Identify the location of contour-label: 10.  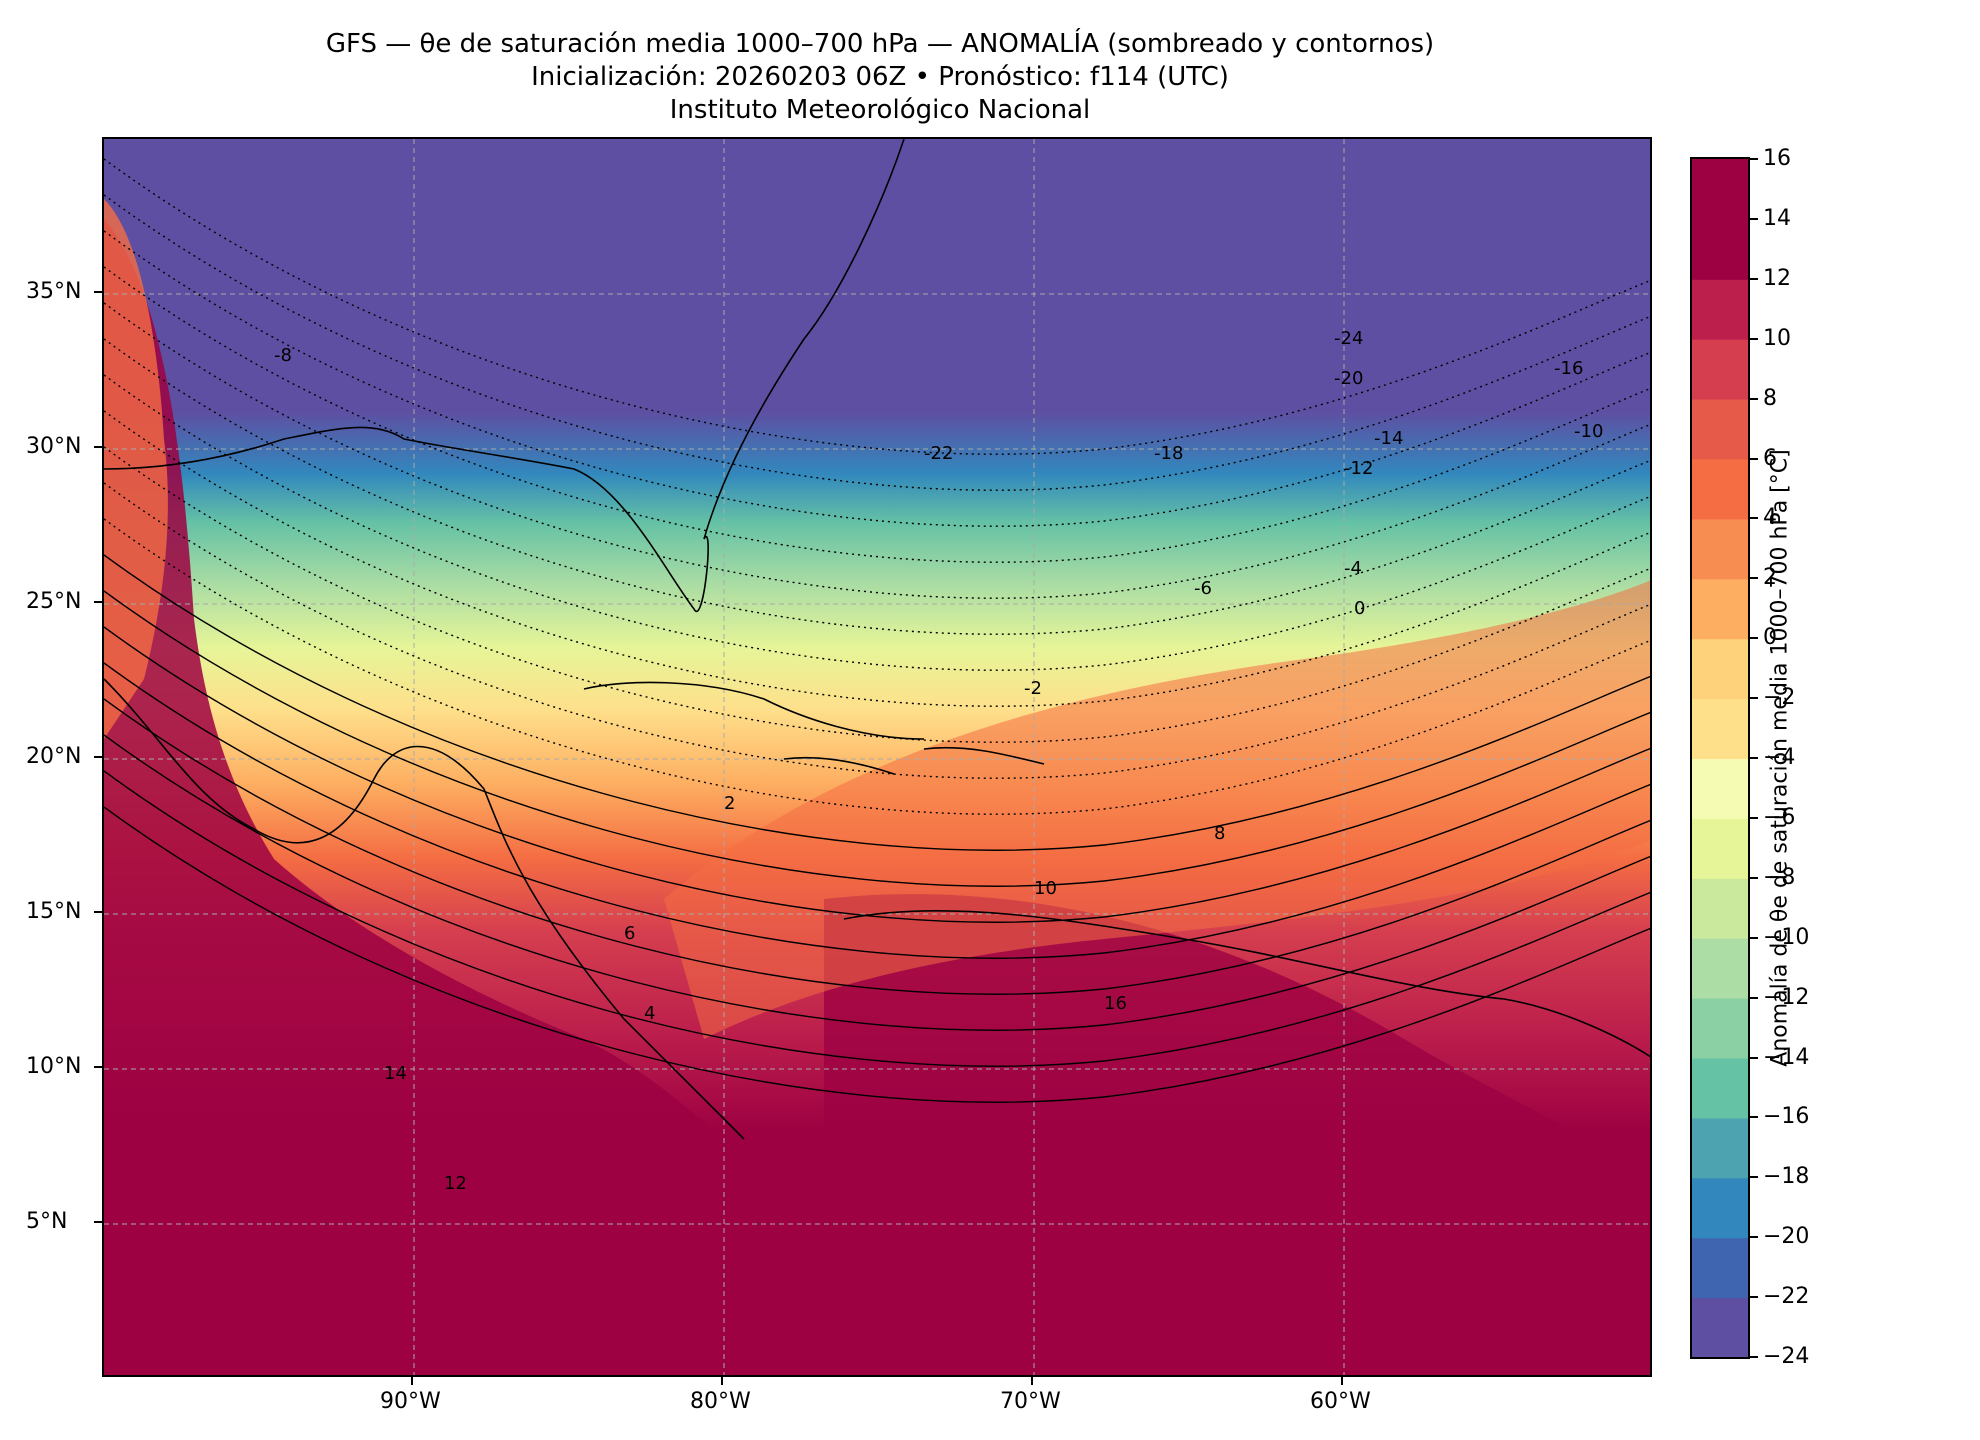
(1045, 888).